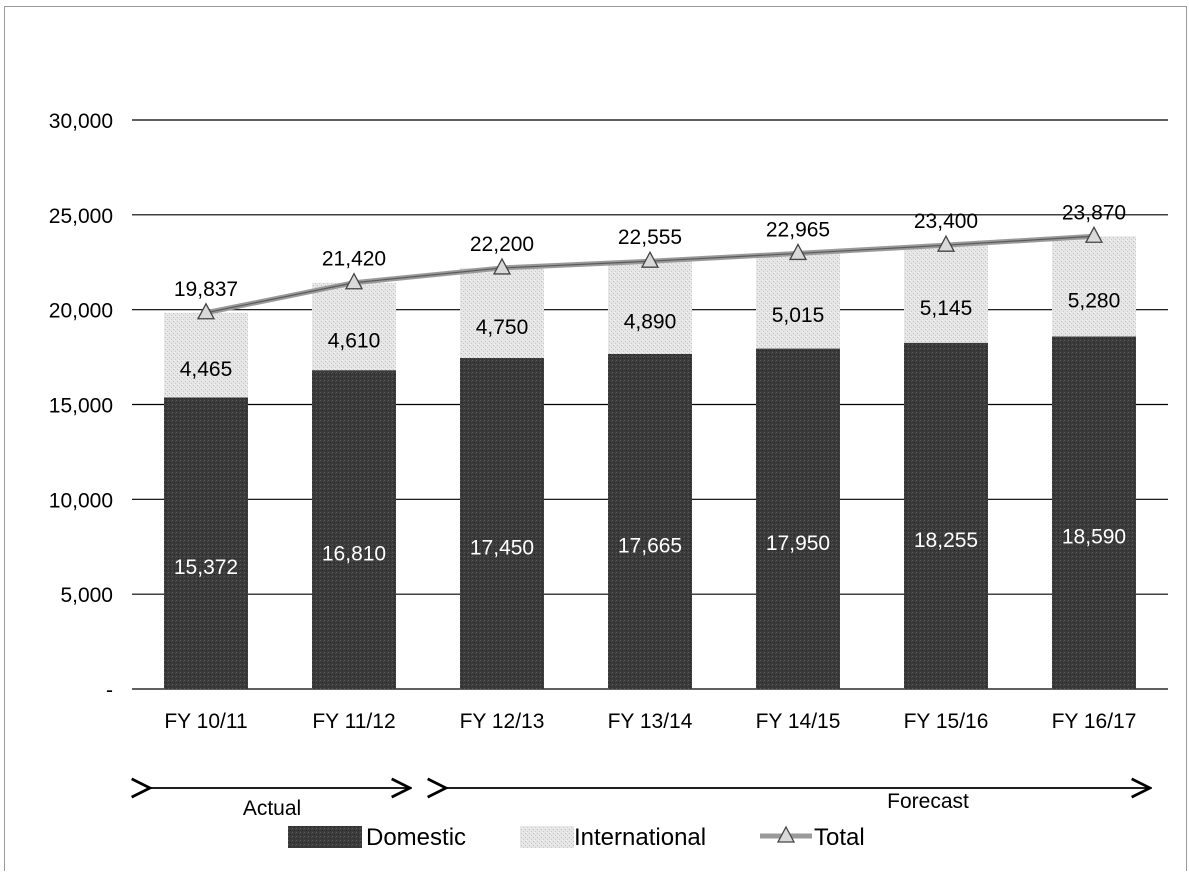  What do you see at coordinates (81, 311) in the screenshot?
I see `y-tick-label: 20,000` at bounding box center [81, 311].